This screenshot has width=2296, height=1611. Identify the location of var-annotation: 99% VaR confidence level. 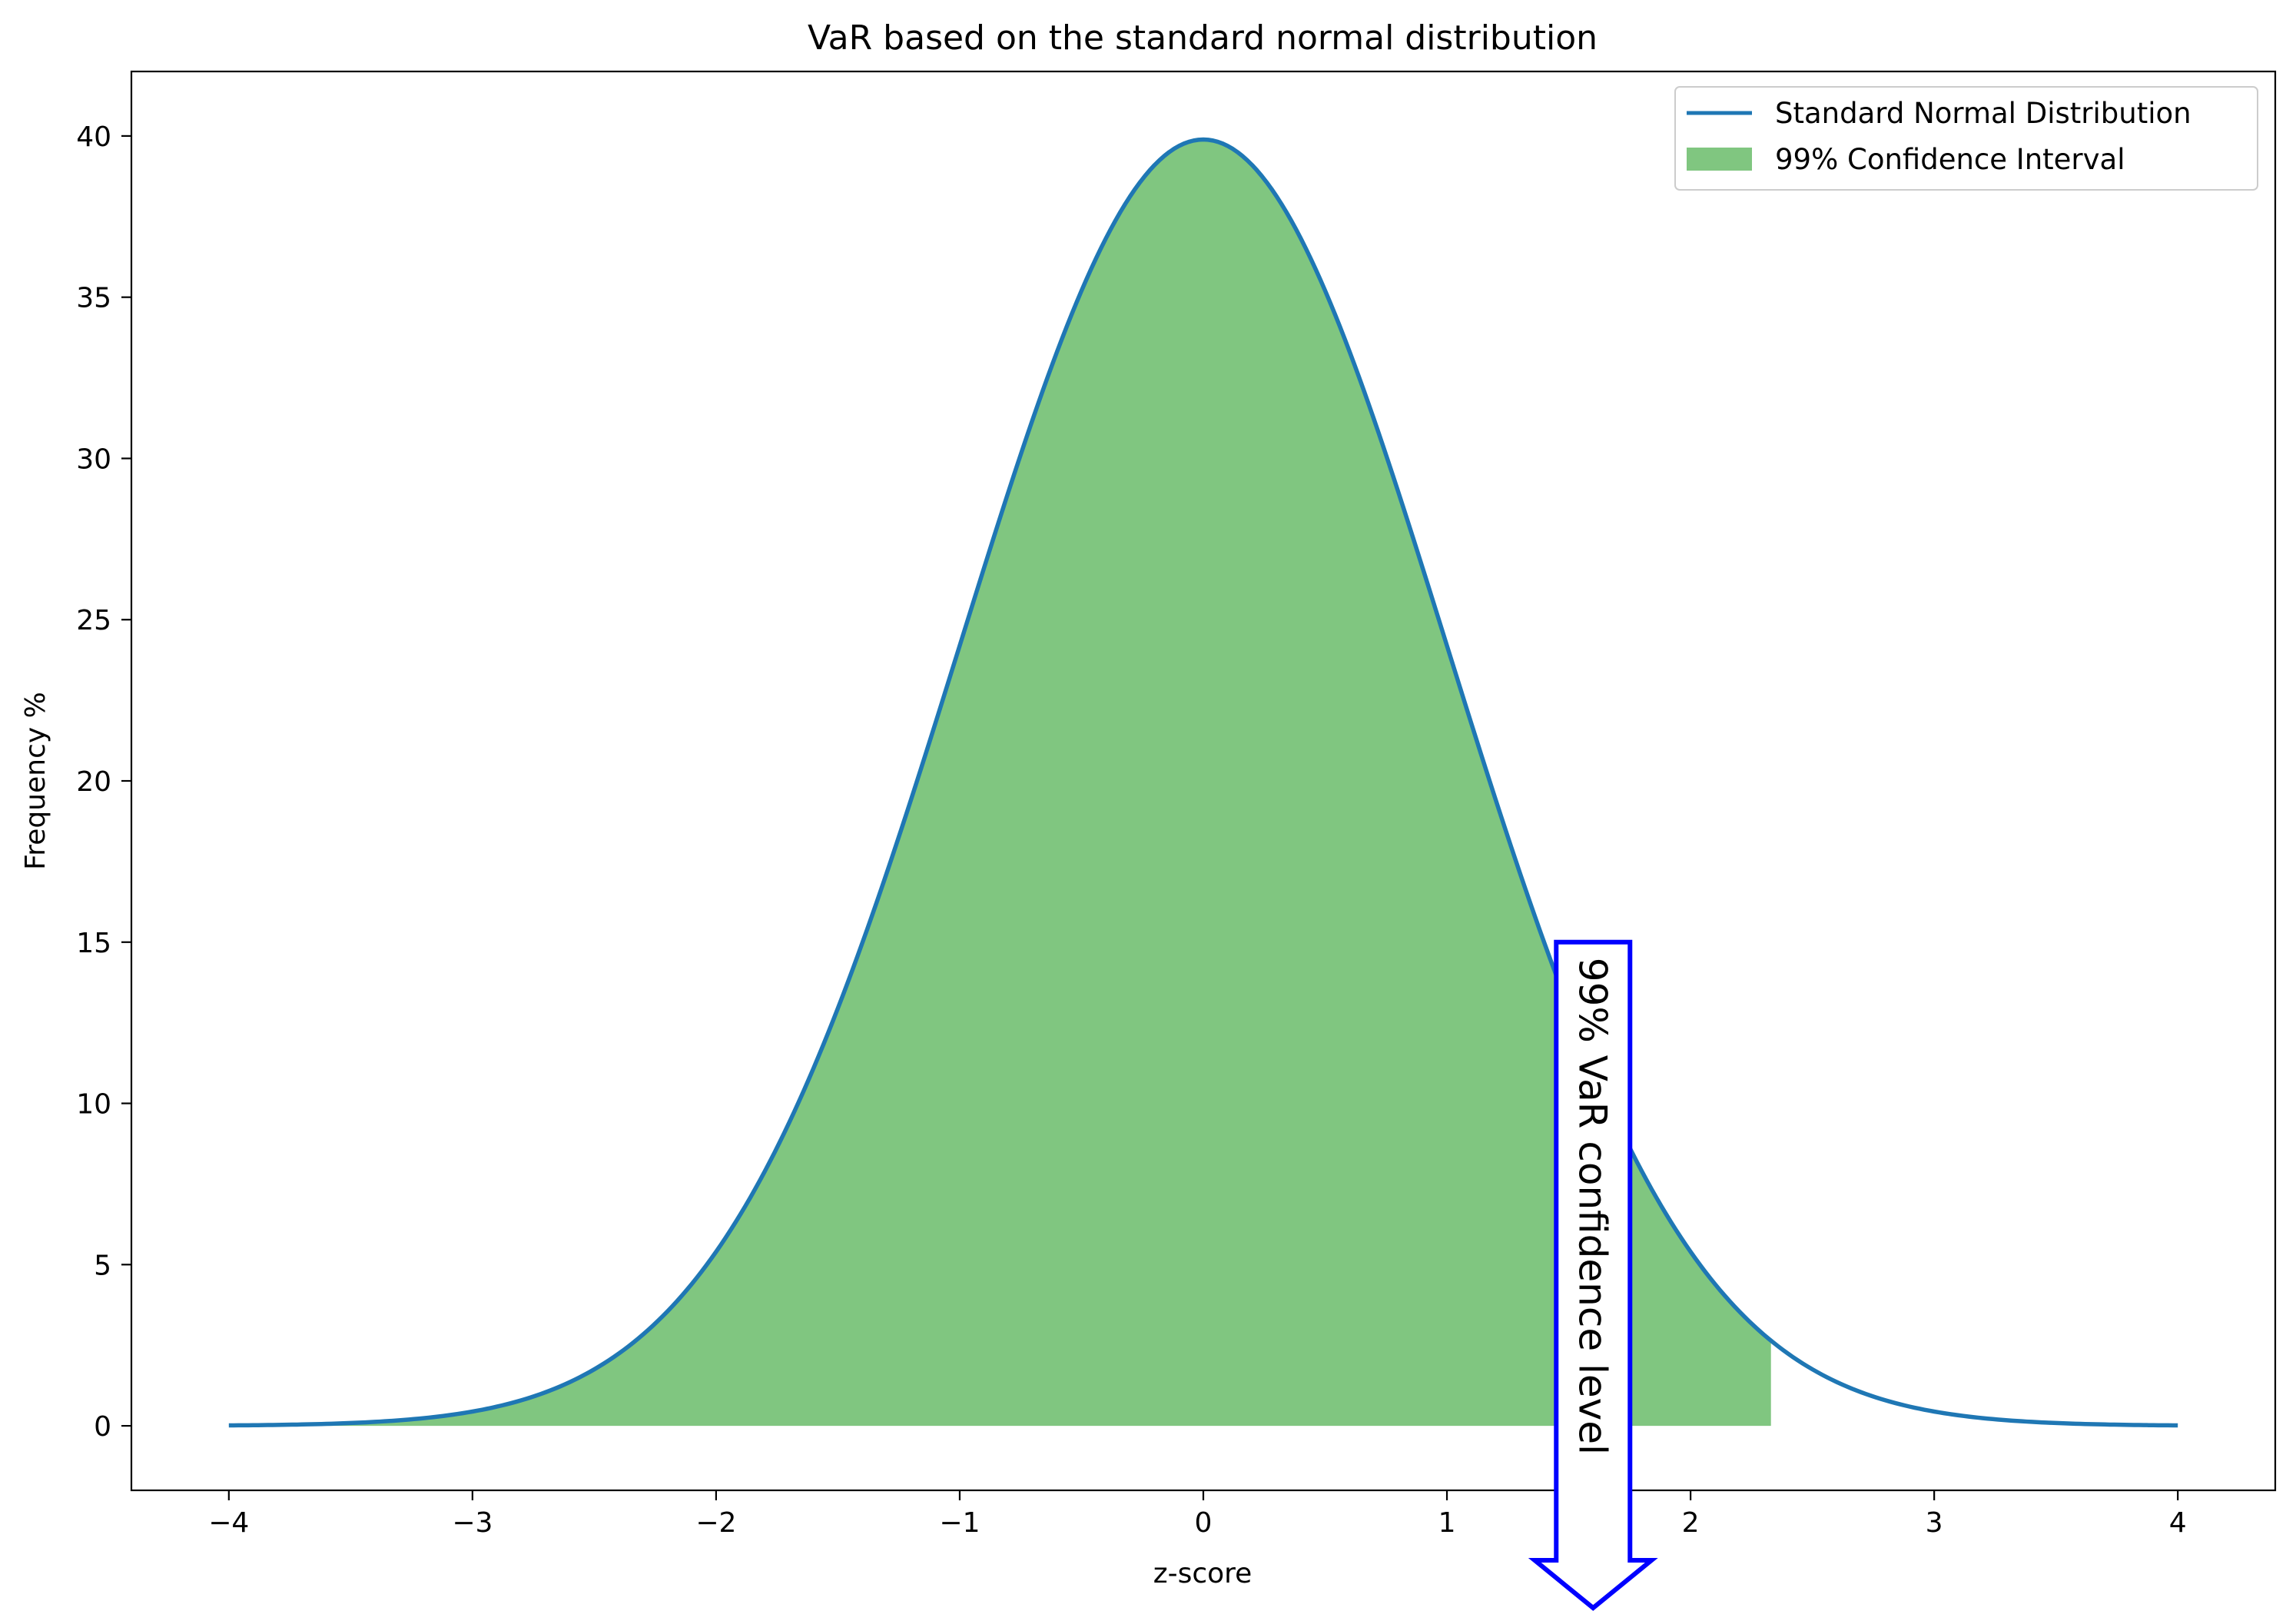
(1593, 1275).